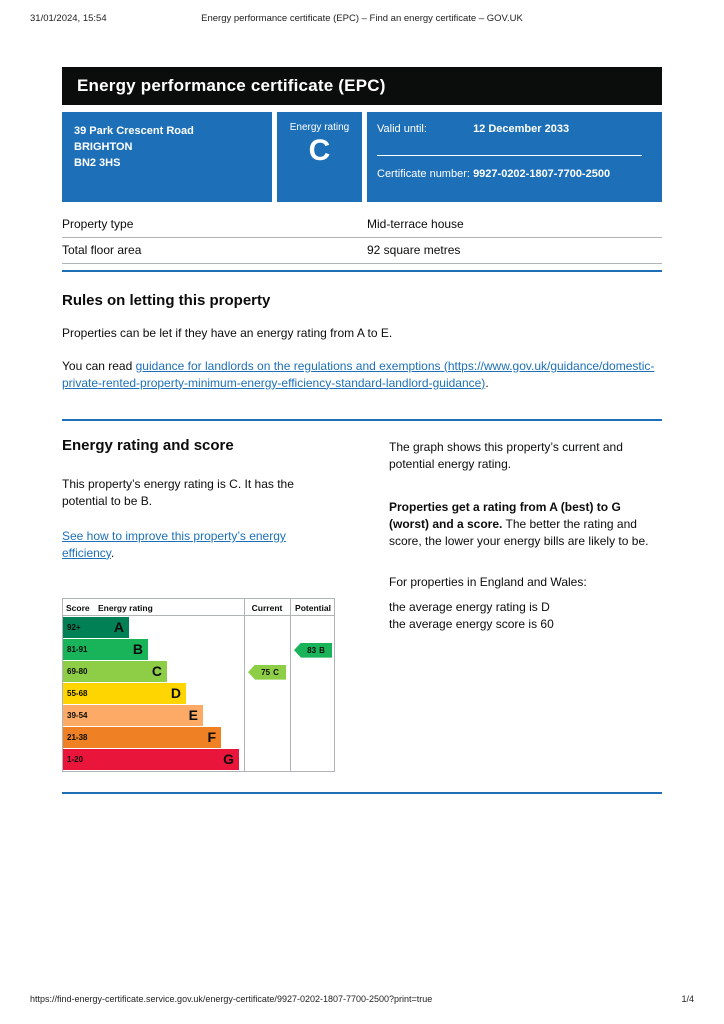 The height and width of the screenshot is (1024, 724). I want to click on current-rating-marker: 75 C, so click(267, 672).